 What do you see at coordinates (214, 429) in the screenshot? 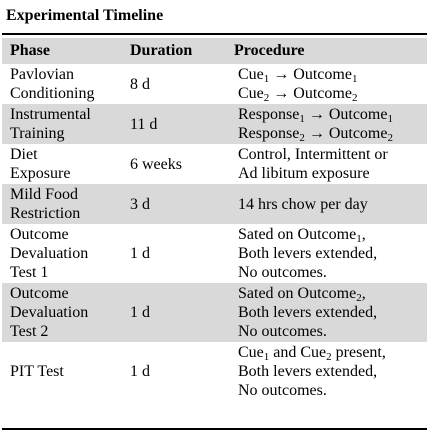
I see `bottom-rule` at bounding box center [214, 429].